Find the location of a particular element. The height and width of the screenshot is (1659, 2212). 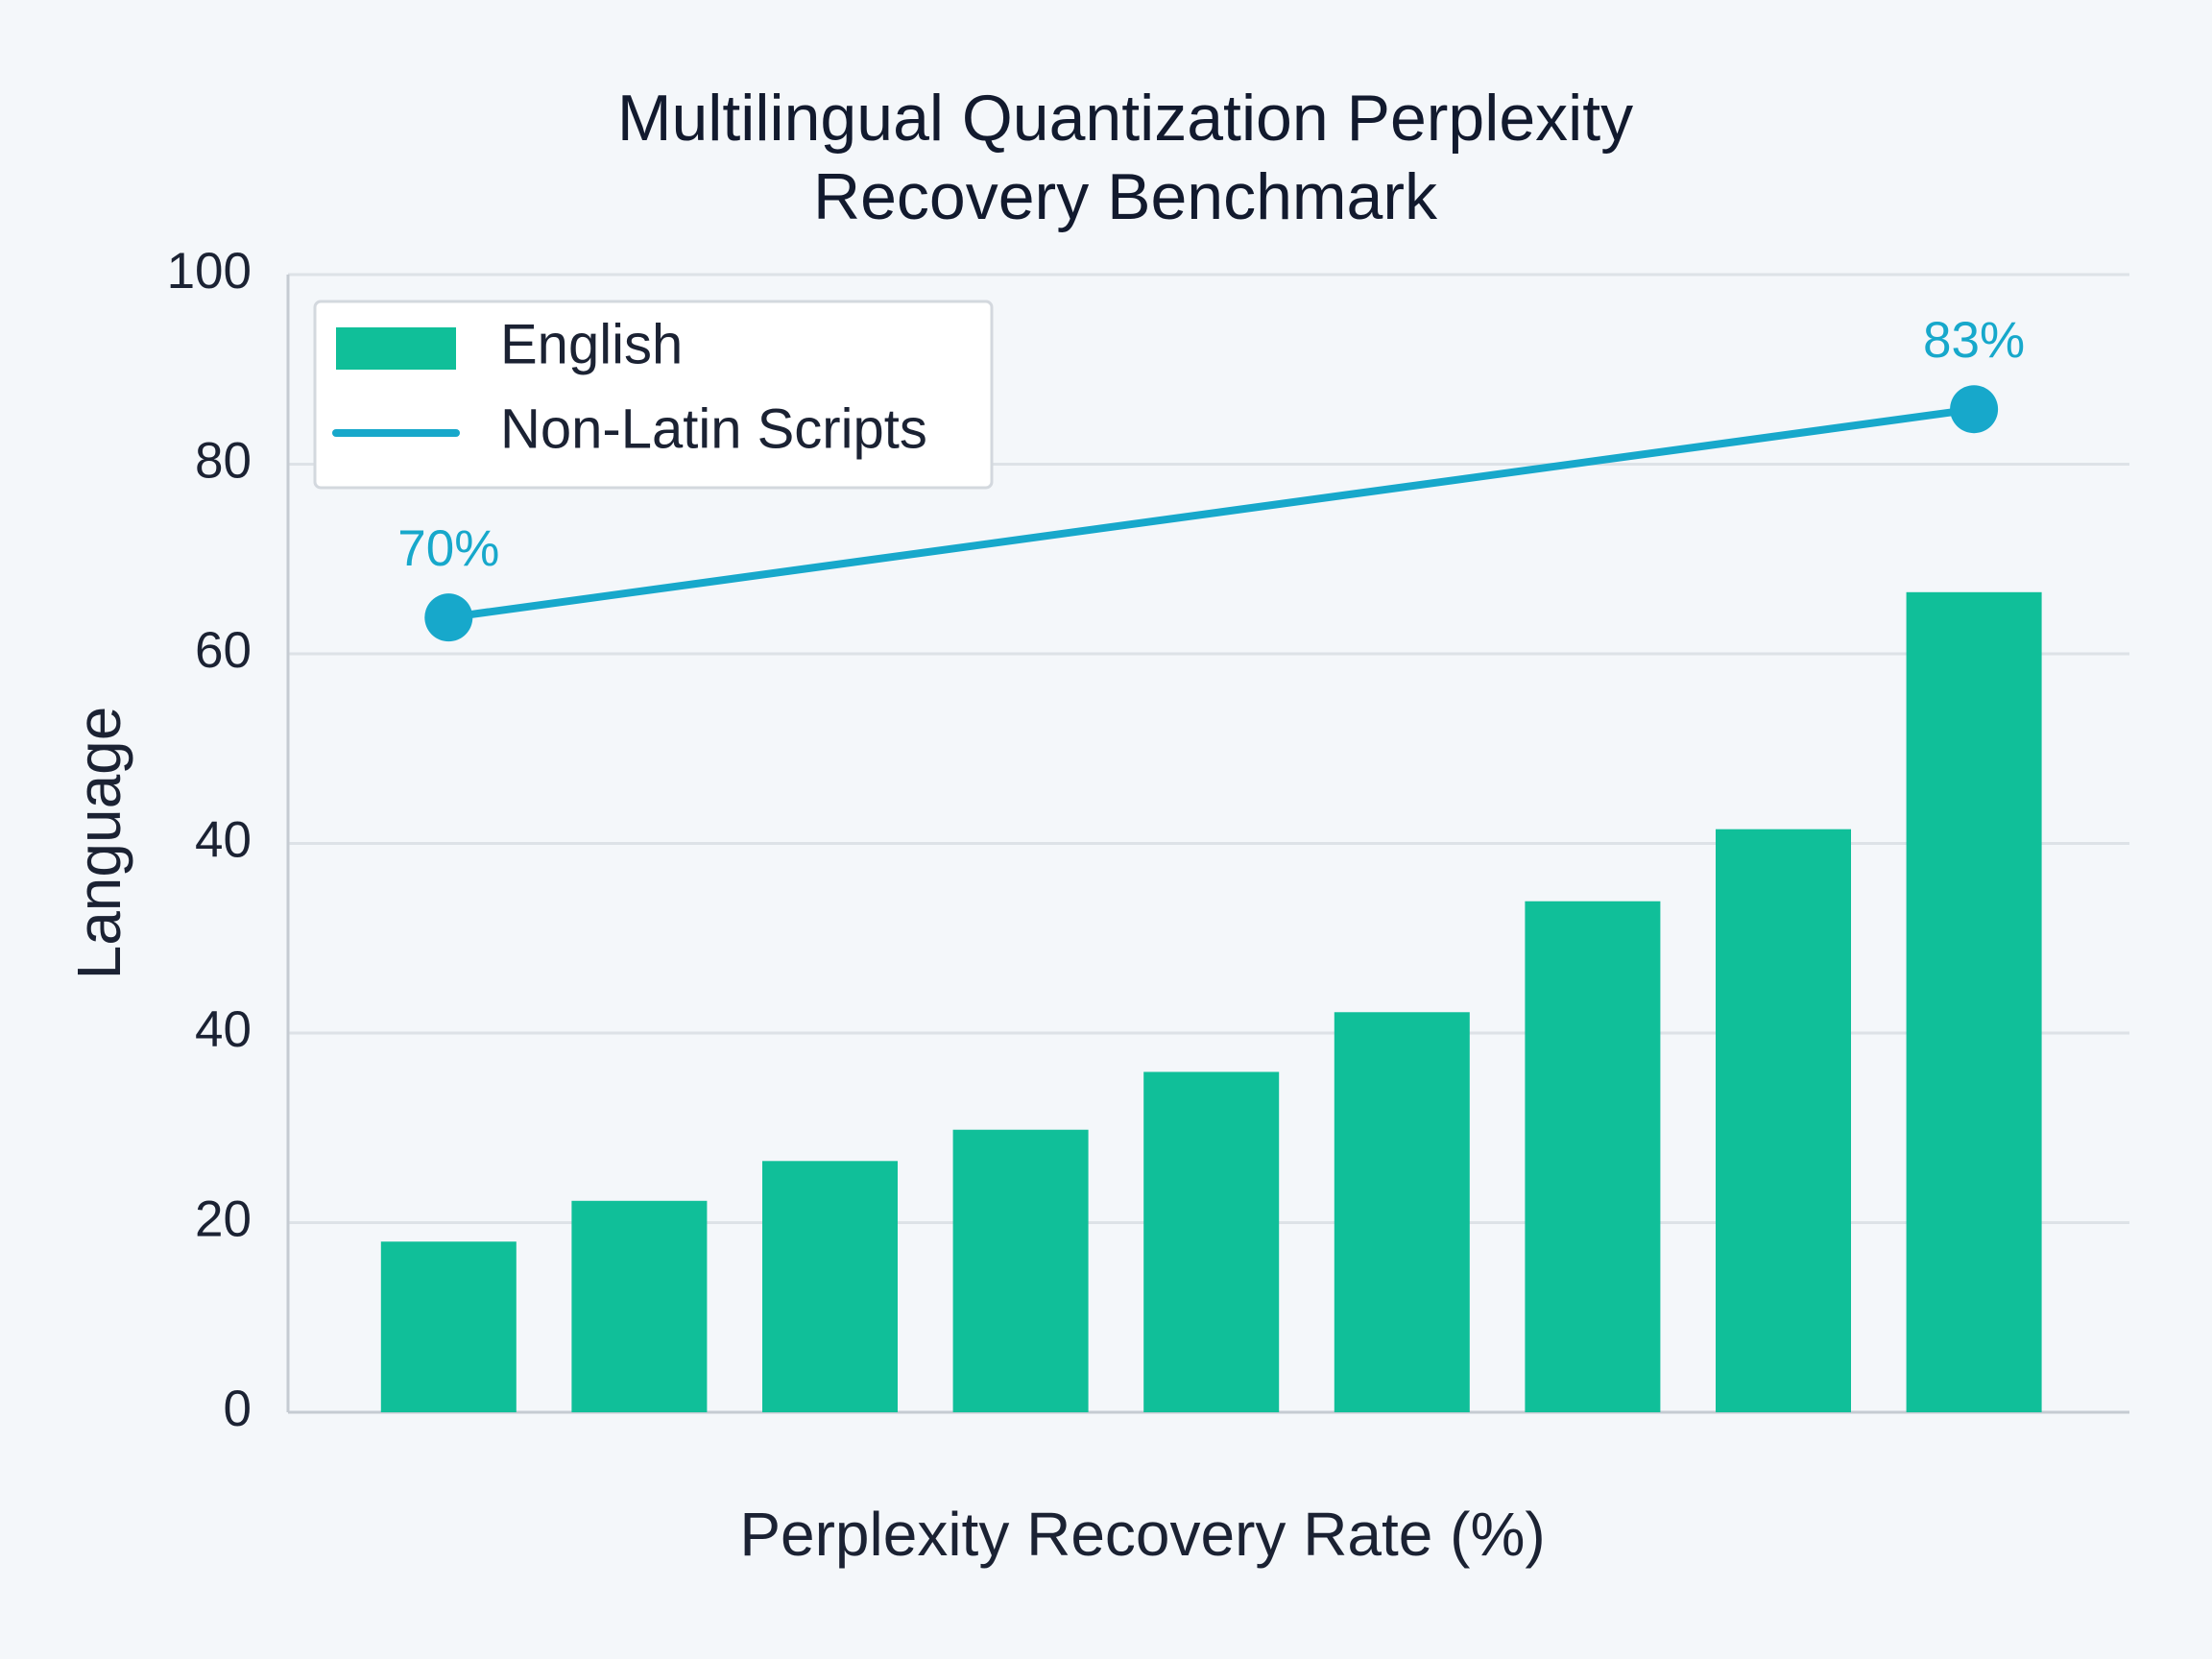

y-tick-label: 100 is located at coordinates (209, 272).